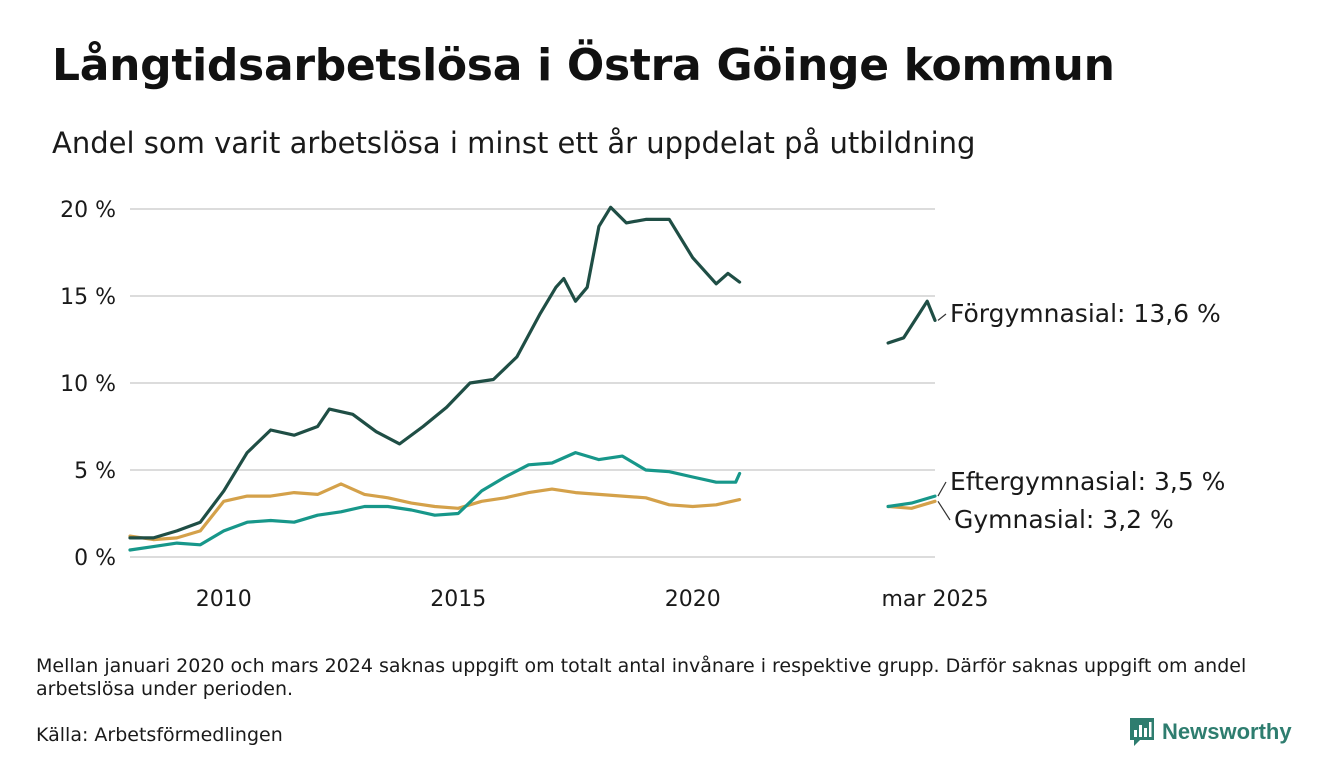 The image size is (1340, 780). What do you see at coordinates (693, 599) in the screenshot?
I see `x-tick-label: 2020` at bounding box center [693, 599].